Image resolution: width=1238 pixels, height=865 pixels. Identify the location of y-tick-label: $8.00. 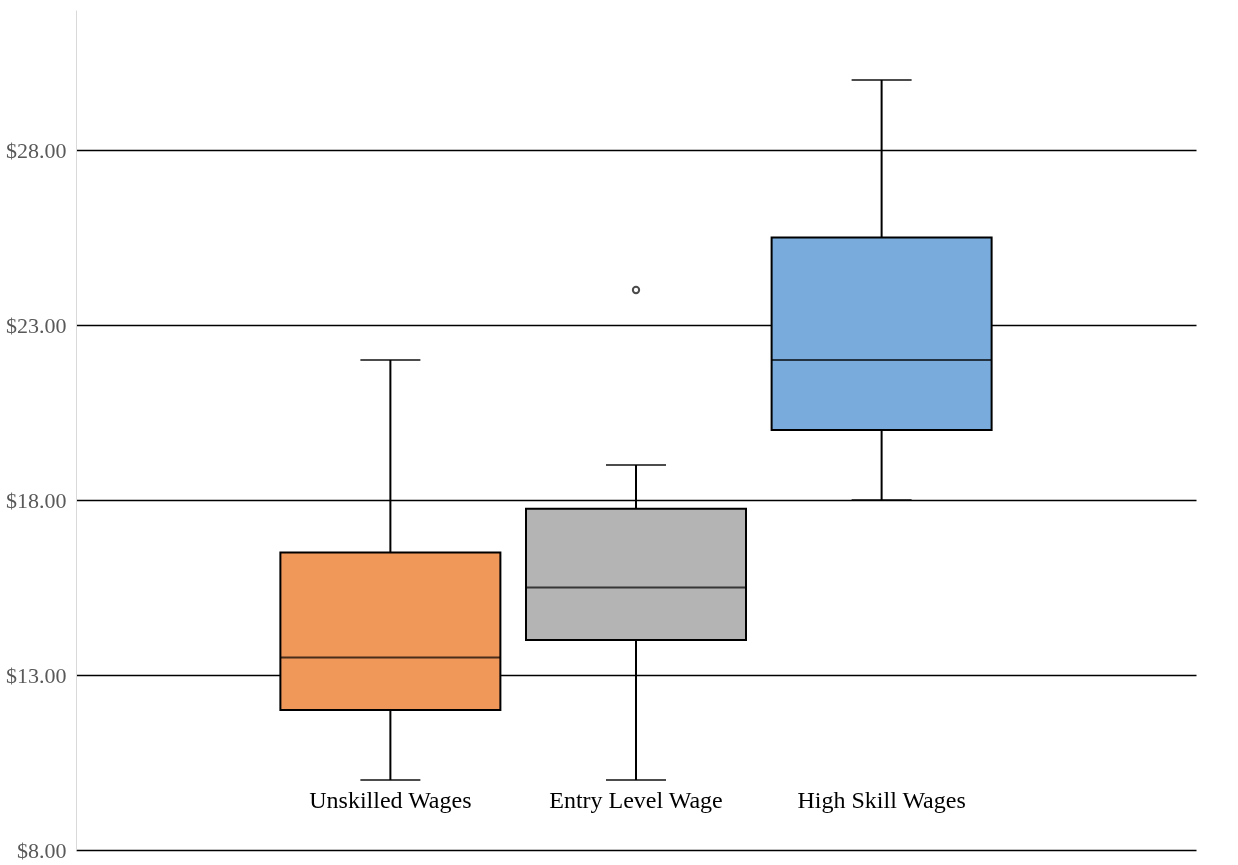
(42, 850).